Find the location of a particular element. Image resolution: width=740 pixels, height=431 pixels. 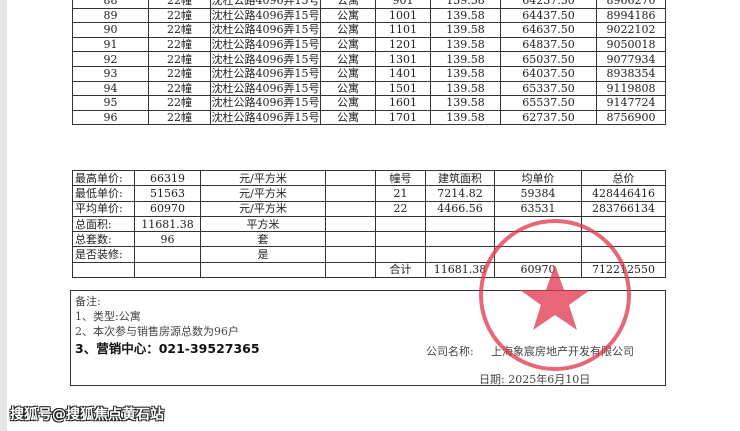

cell: 是否装修: is located at coordinates (103, 254).